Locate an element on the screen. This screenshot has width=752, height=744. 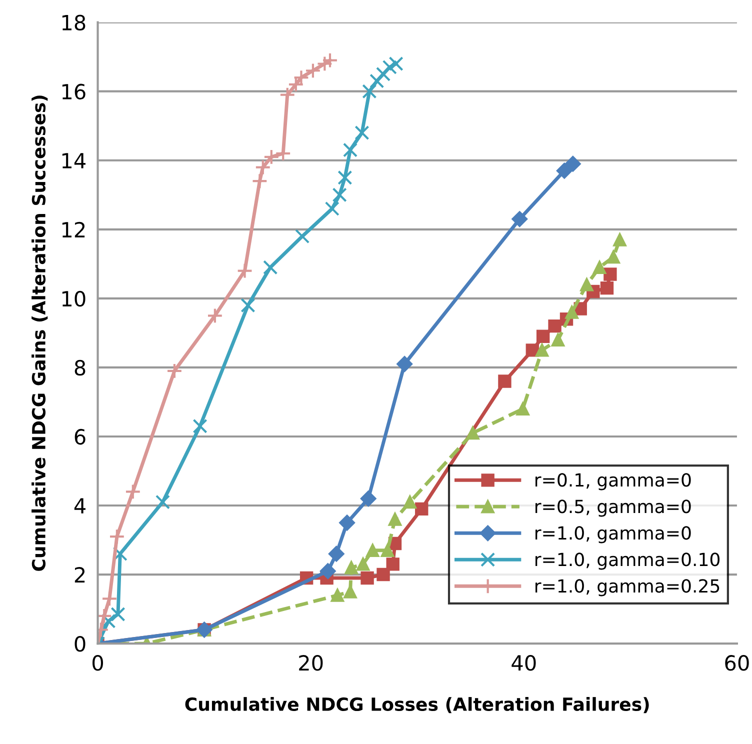
y-tick-label: 12 is located at coordinates (73, 230).